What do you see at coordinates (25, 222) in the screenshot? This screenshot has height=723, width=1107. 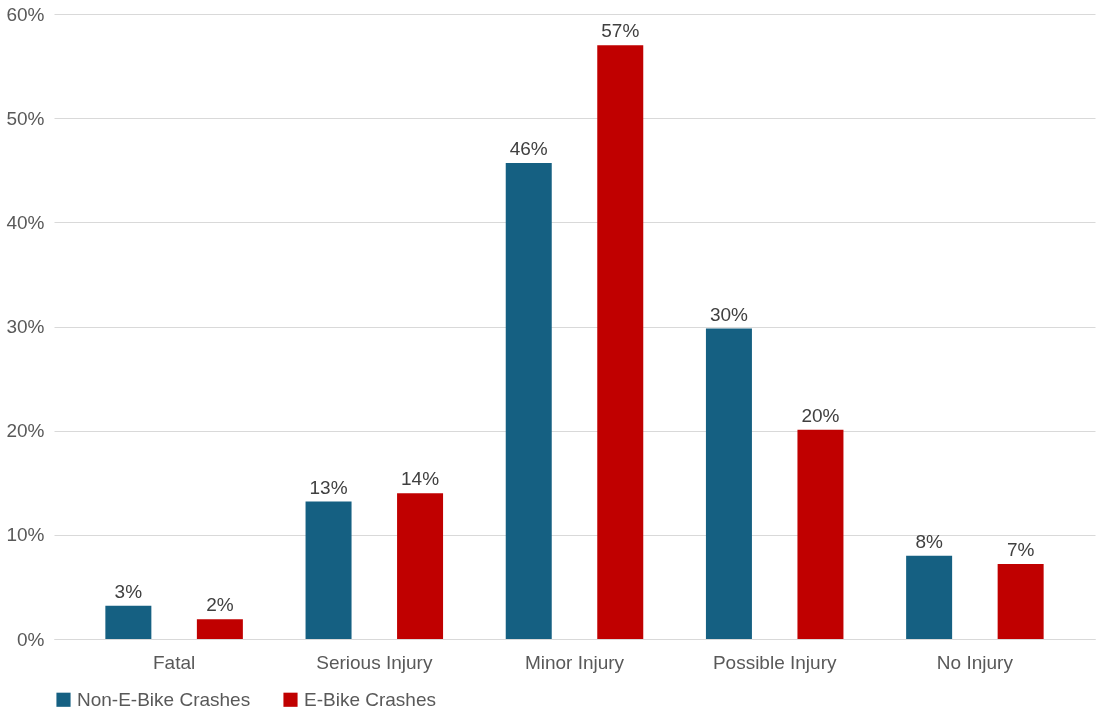 I see `y-tick-label: 40%` at bounding box center [25, 222].